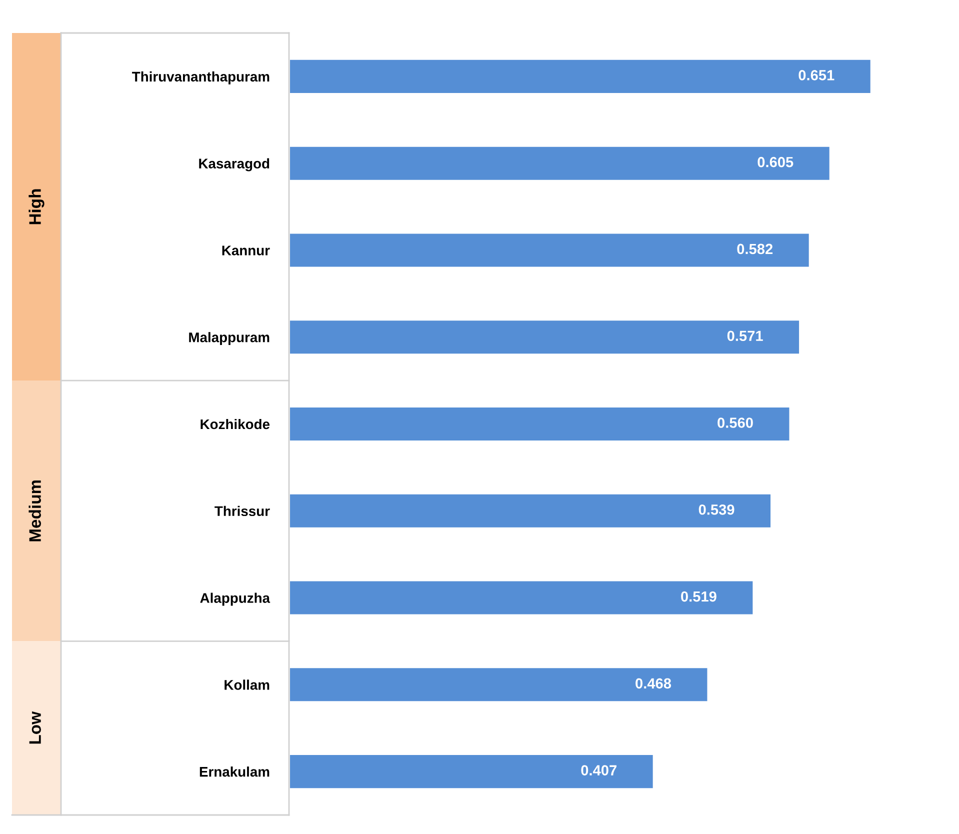  Describe the element at coordinates (247, 685) in the screenshot. I see `y-tick-label: Kollam` at that location.